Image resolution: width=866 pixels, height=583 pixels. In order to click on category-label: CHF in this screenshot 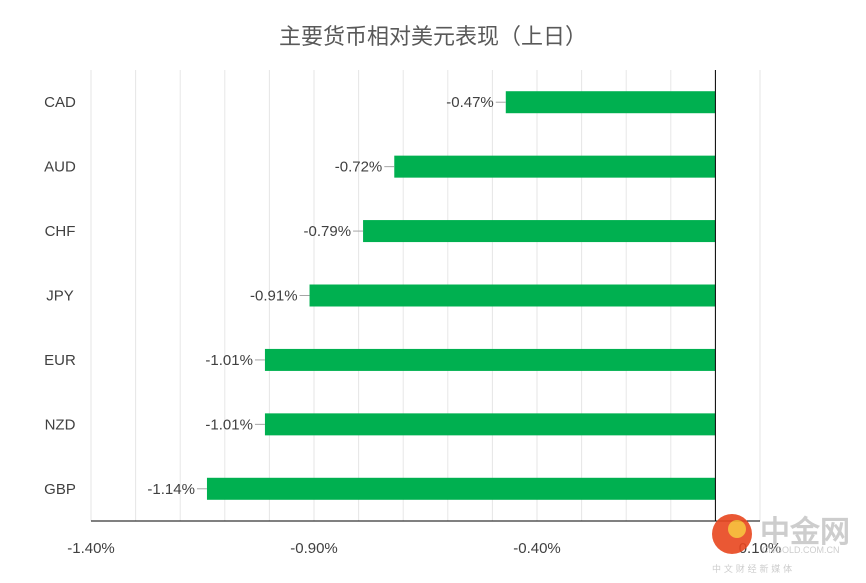, I will do `click(60, 231)`.